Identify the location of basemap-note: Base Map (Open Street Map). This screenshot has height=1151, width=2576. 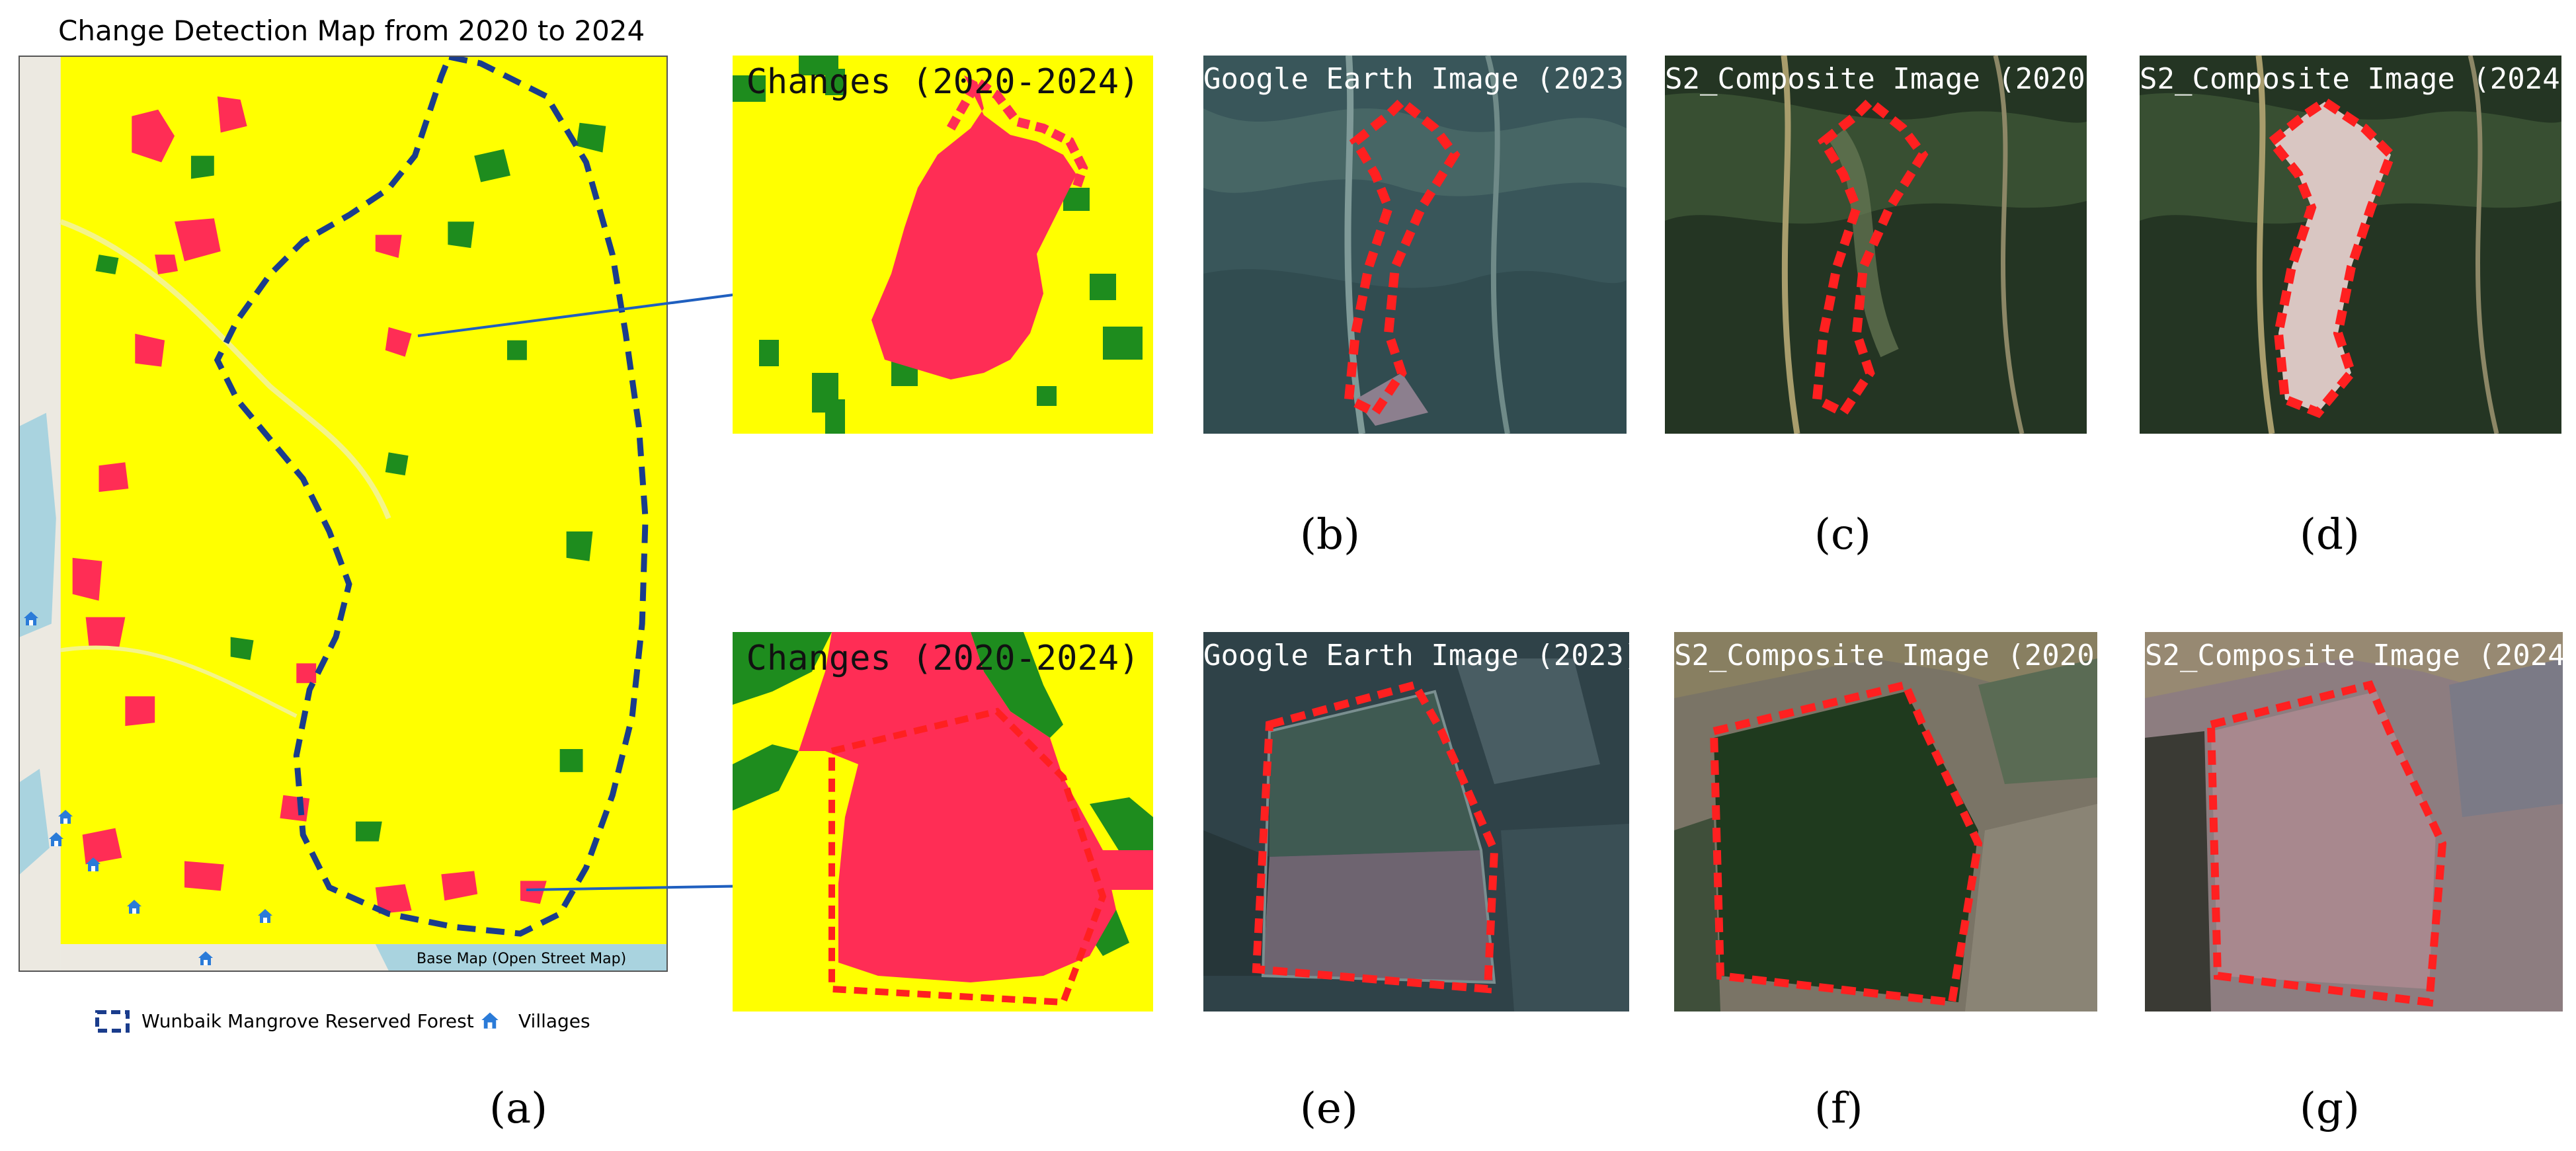
(522, 959).